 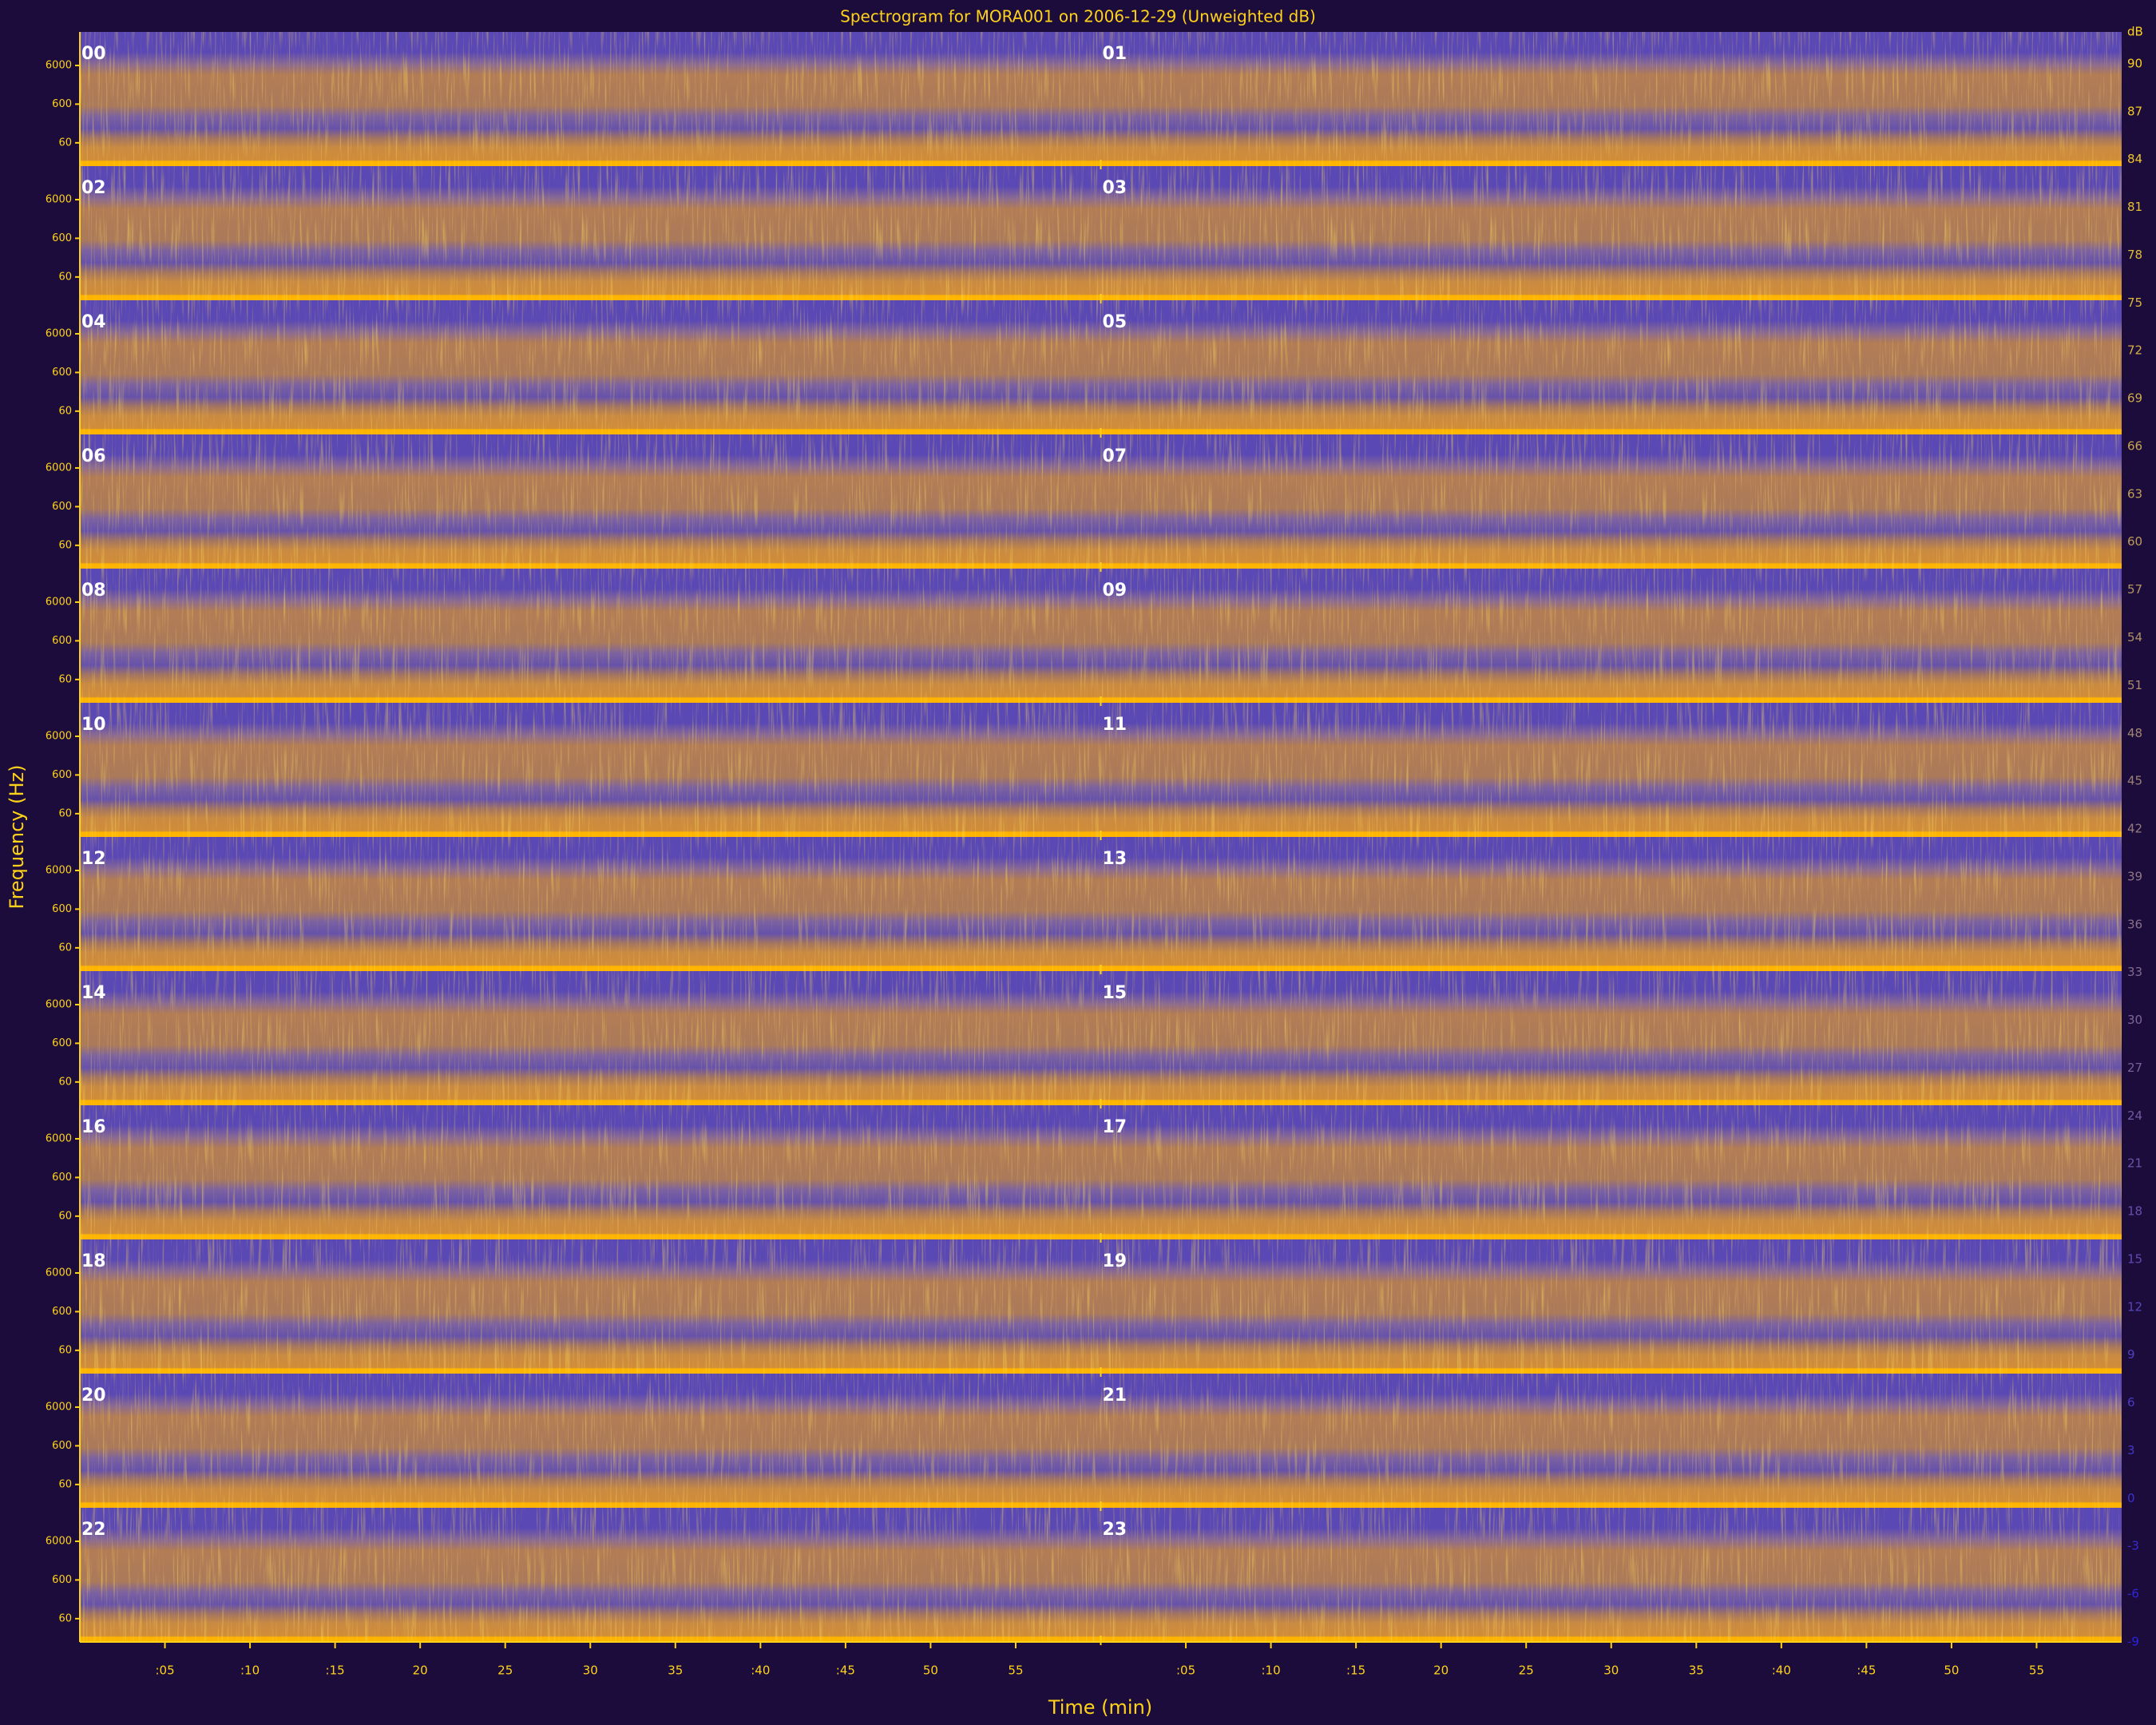 I want to click on x-tick-label: 25, so click(x=505, y=1671).